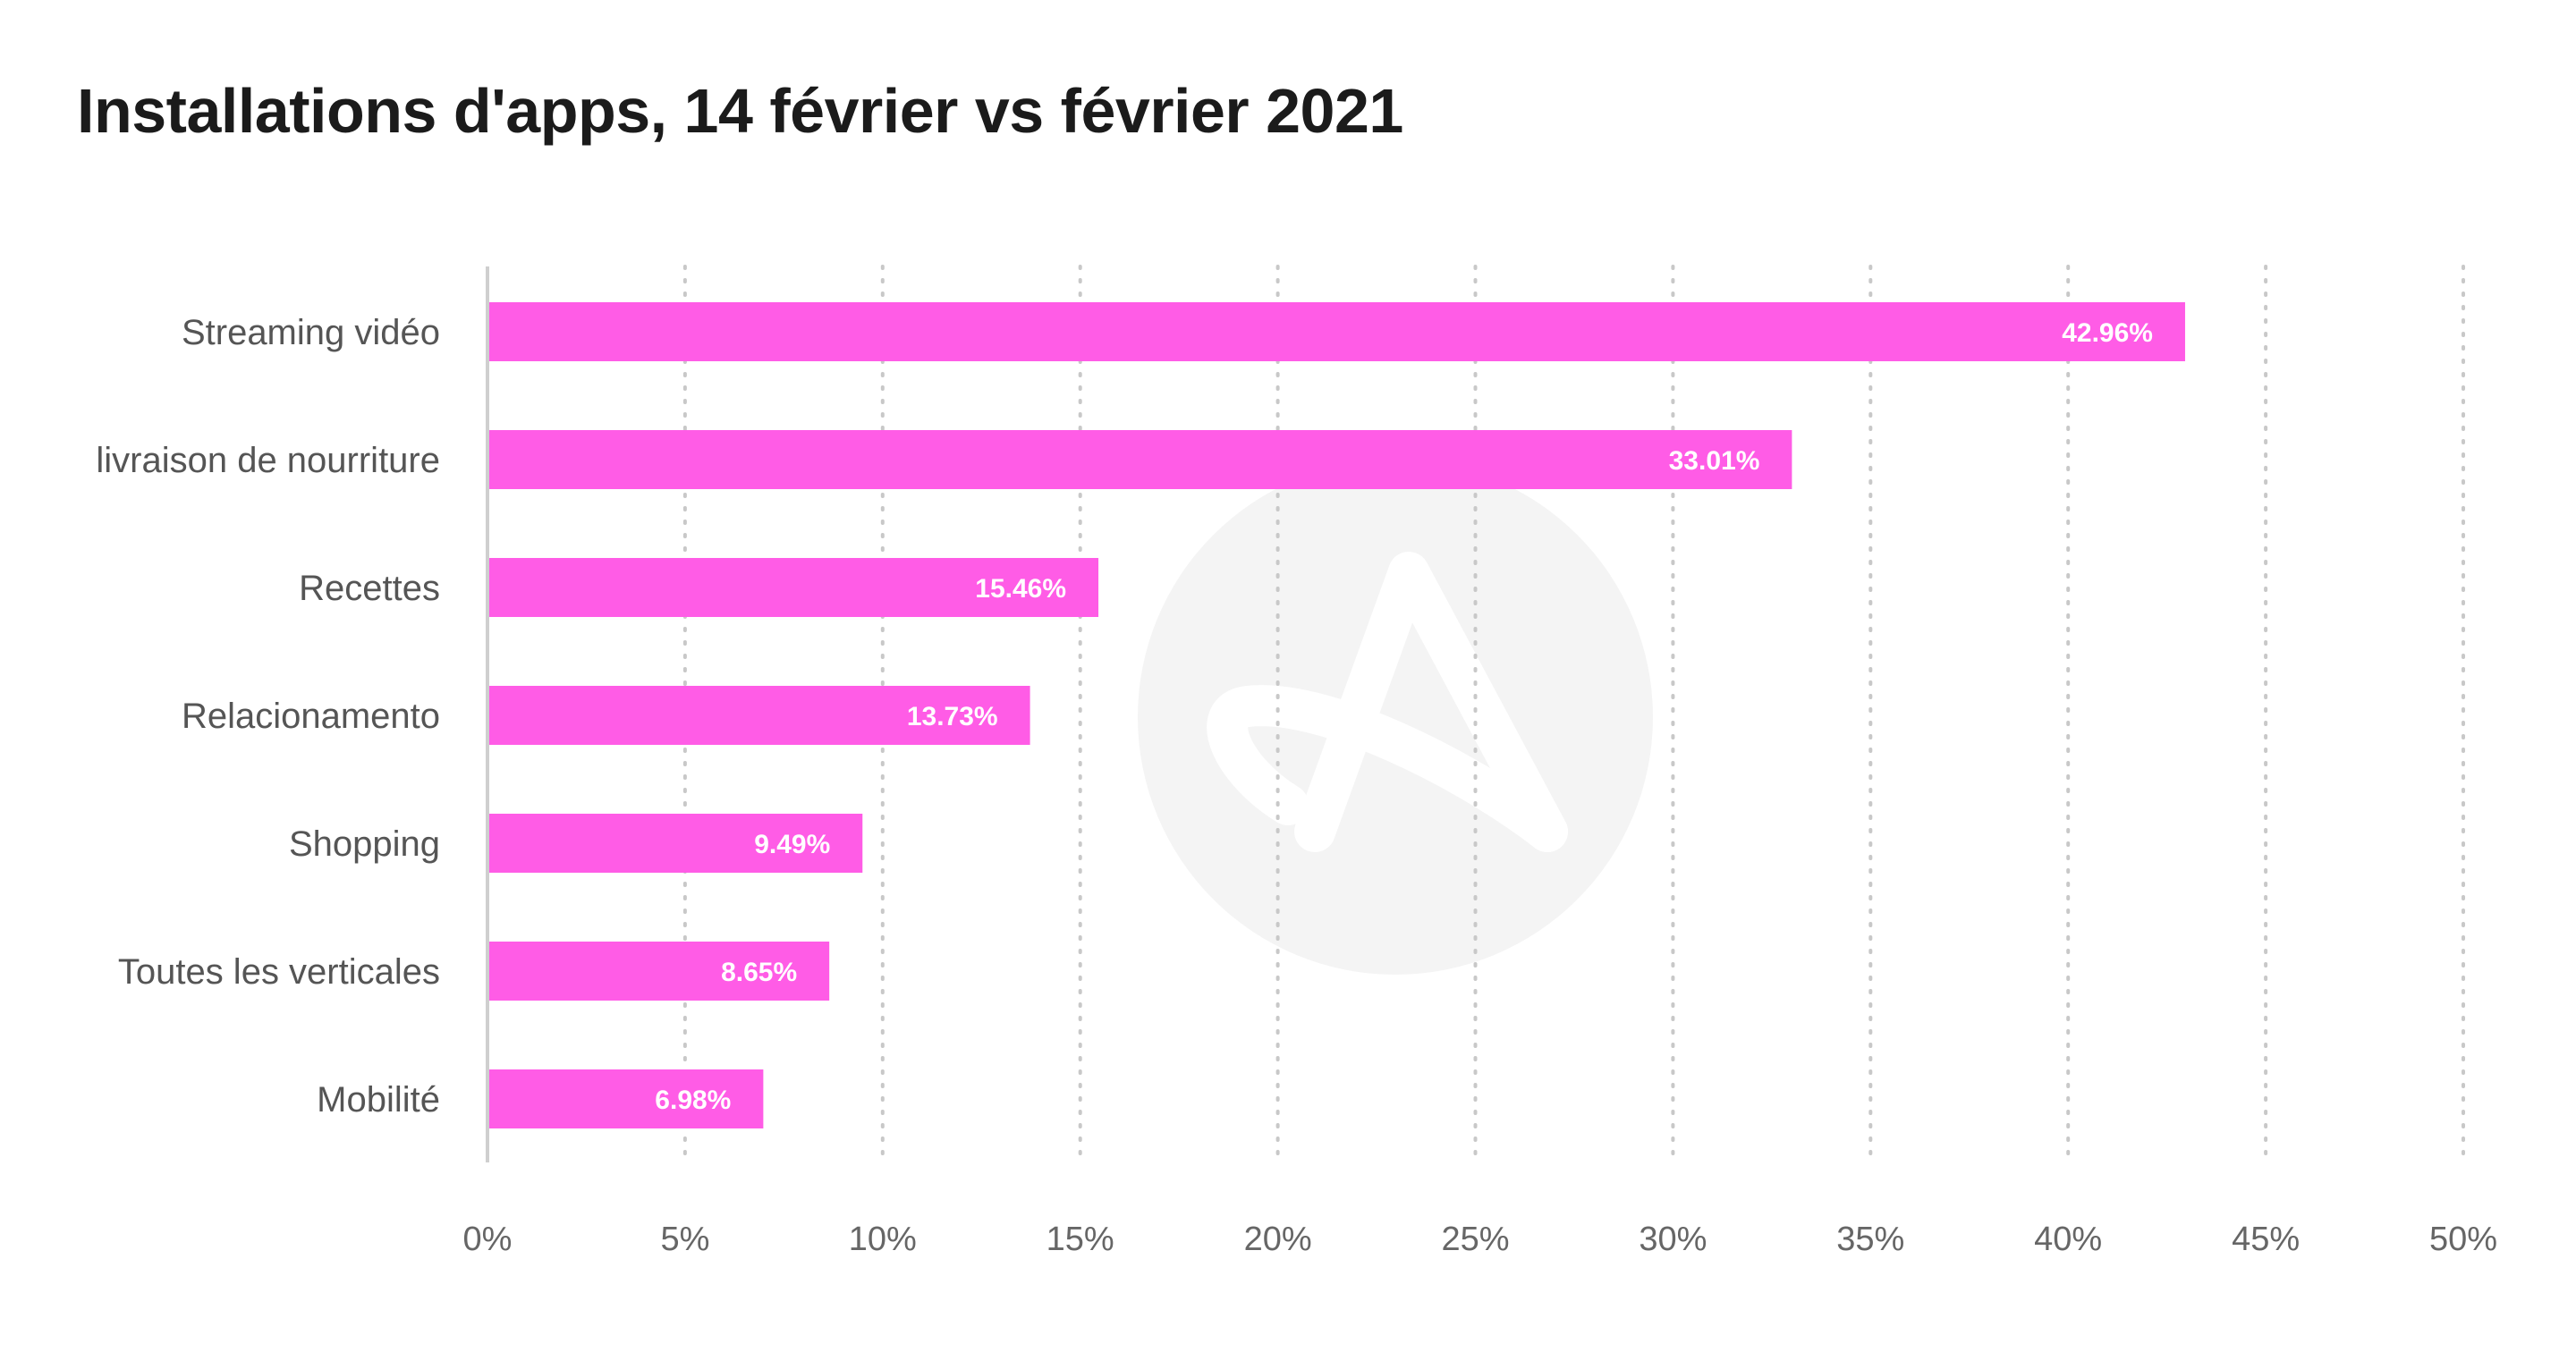 The width and height of the screenshot is (2576, 1352). What do you see at coordinates (268, 460) in the screenshot?
I see `category-label: livraison de nourriture` at bounding box center [268, 460].